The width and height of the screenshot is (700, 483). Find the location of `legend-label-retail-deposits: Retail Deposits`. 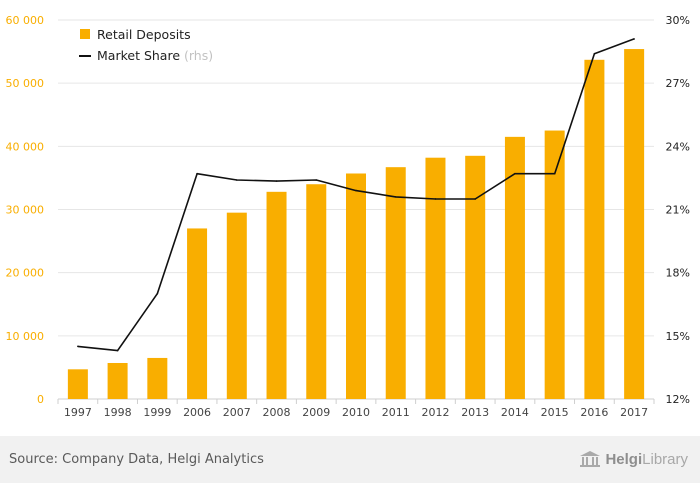

legend-label-retail-deposits: Retail Deposits is located at coordinates (144, 34).